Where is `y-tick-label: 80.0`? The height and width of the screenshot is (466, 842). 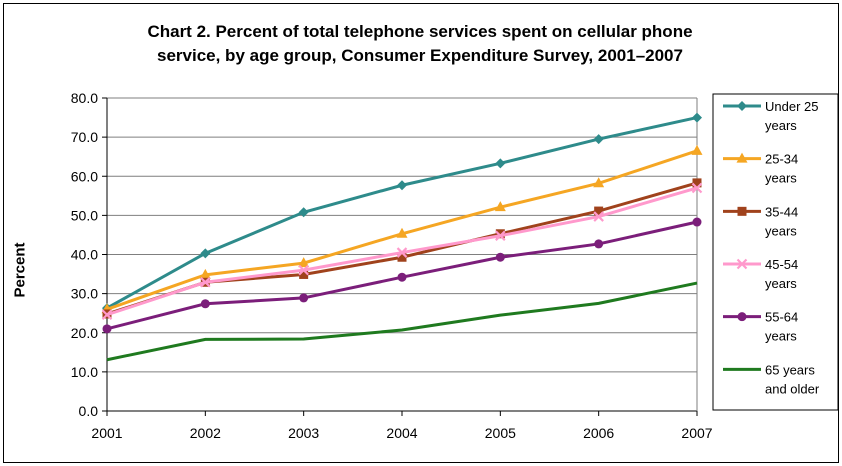
y-tick-label: 80.0 is located at coordinates (84, 98).